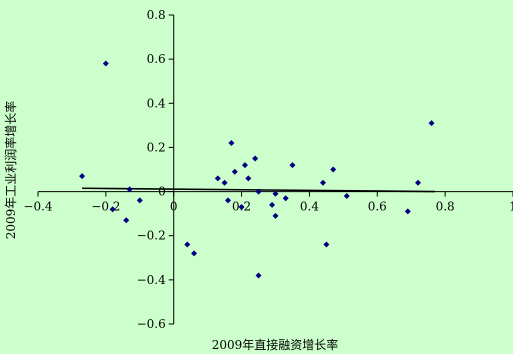 The width and height of the screenshot is (513, 354). Describe the element at coordinates (309, 207) in the screenshot. I see `x-tick-label: 0.4` at that location.